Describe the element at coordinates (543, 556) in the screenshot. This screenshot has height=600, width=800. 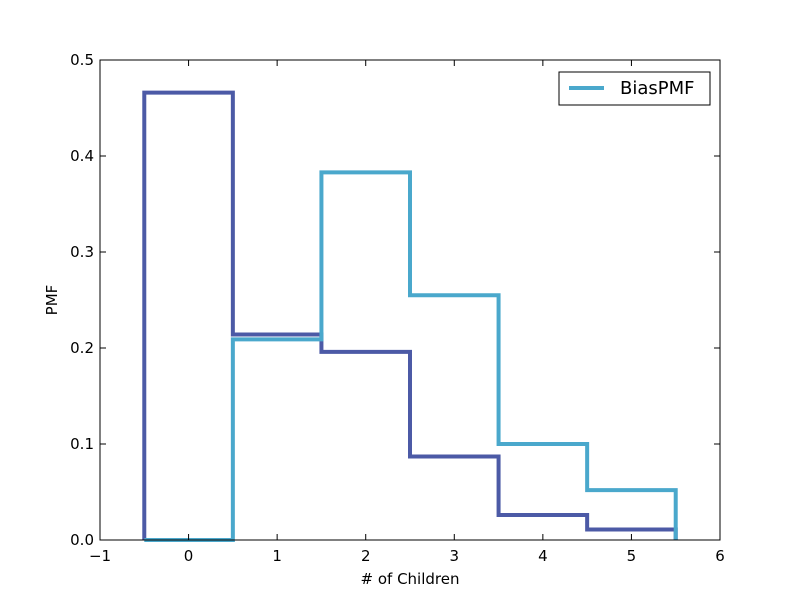
I see `x-tick-label: 4` at that location.